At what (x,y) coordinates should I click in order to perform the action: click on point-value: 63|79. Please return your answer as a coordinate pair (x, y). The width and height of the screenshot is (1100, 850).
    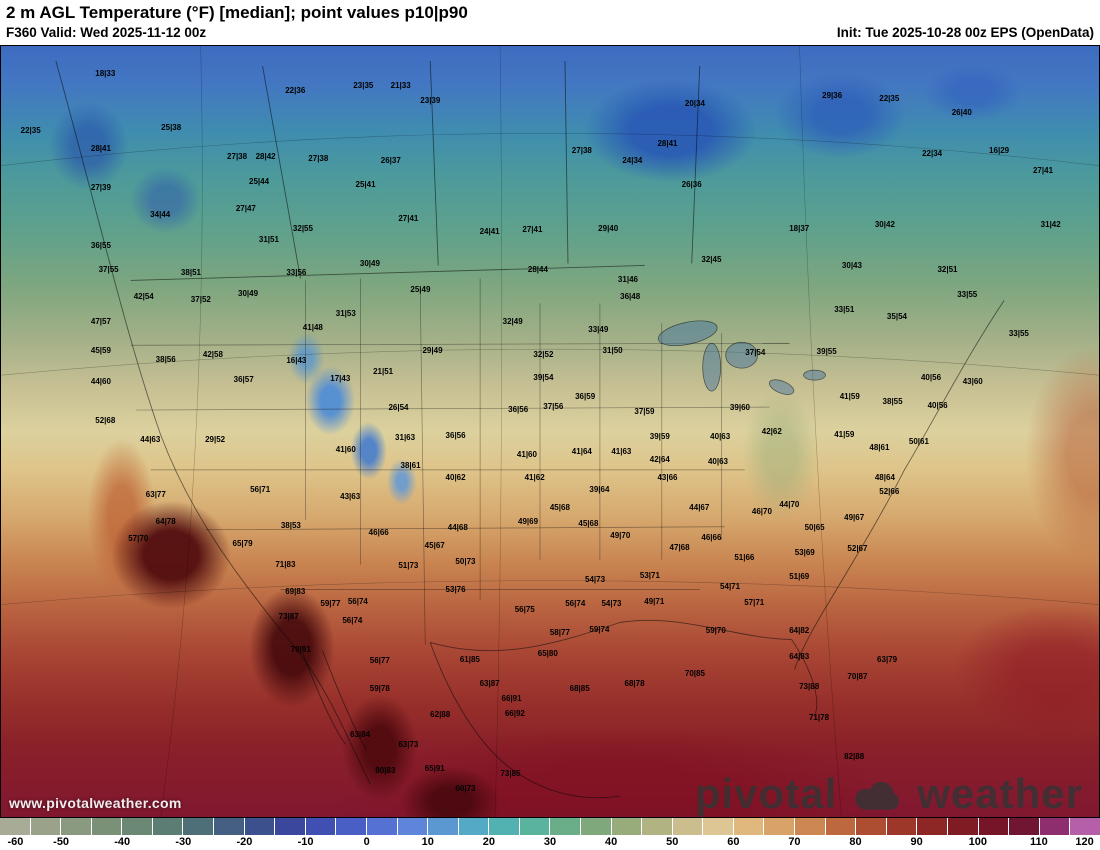
    Looking at the image, I should click on (887, 659).